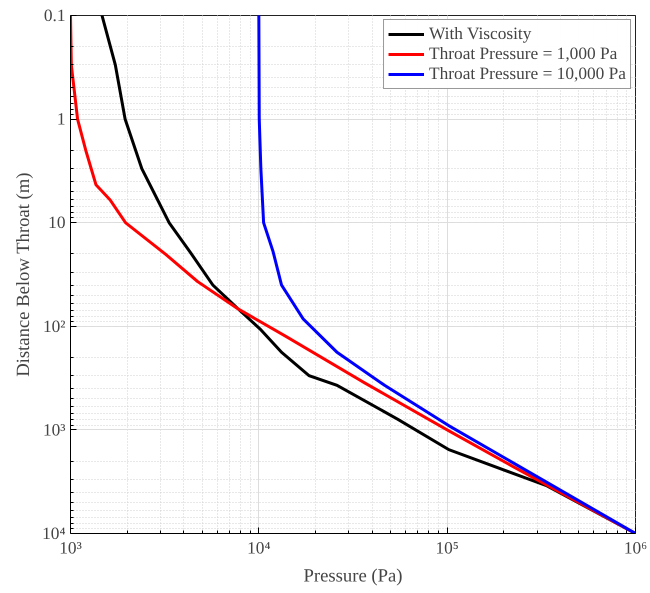 The image size is (650, 593). I want to click on y-tick-label: 10², so click(54, 326).